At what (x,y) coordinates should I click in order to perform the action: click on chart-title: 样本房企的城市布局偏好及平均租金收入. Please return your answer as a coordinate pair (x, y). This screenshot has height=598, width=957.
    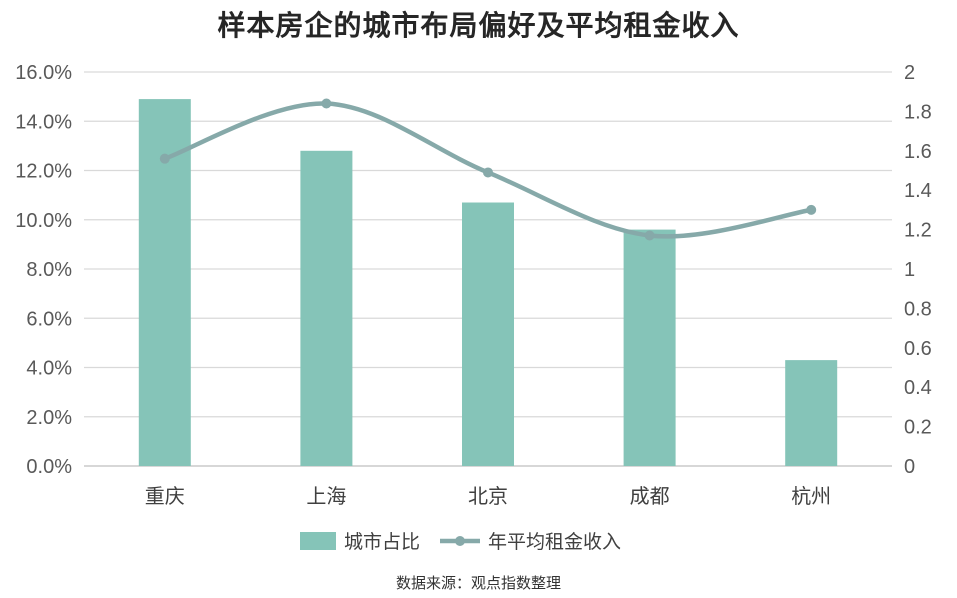
    Looking at the image, I should click on (478, 25).